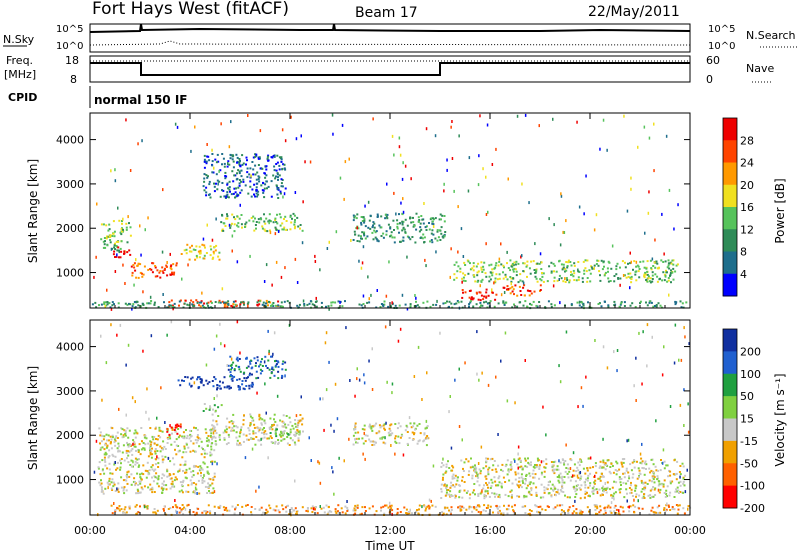 The image size is (800, 554). I want to click on power-ylabel: Slant Range [km], so click(33, 211).